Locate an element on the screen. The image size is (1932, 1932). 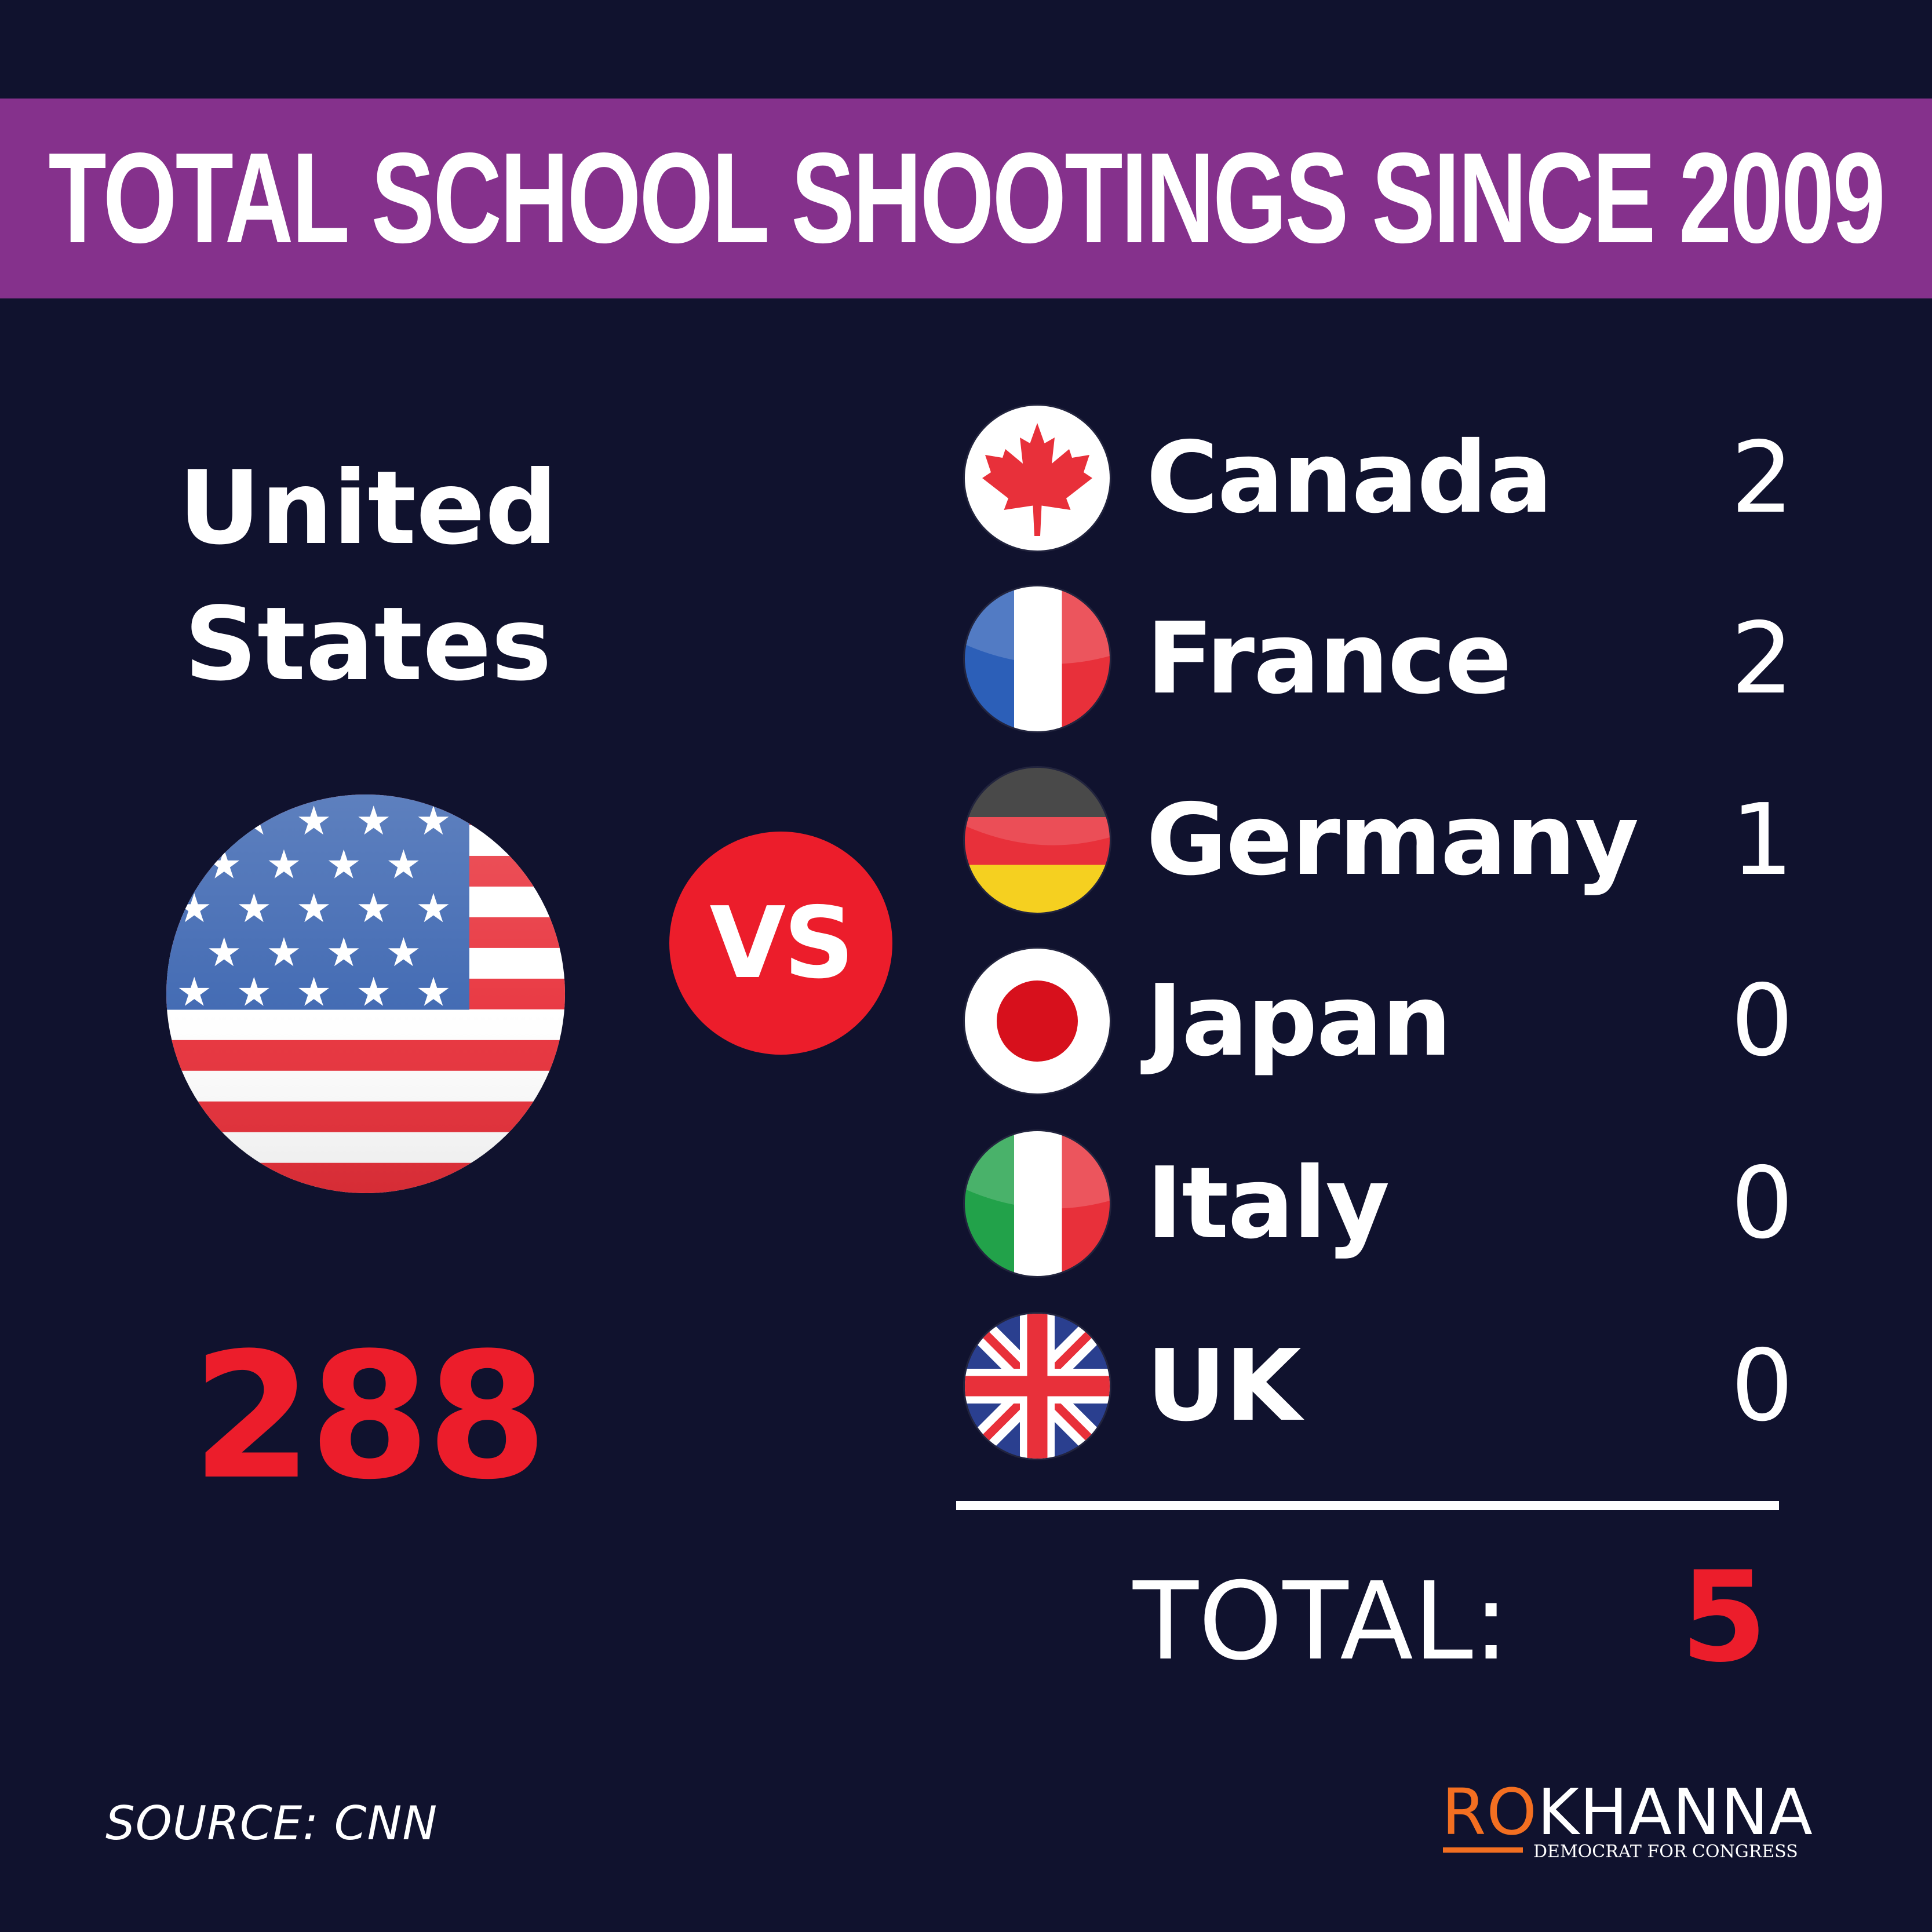
logo-underline is located at coordinates (1483, 1850).